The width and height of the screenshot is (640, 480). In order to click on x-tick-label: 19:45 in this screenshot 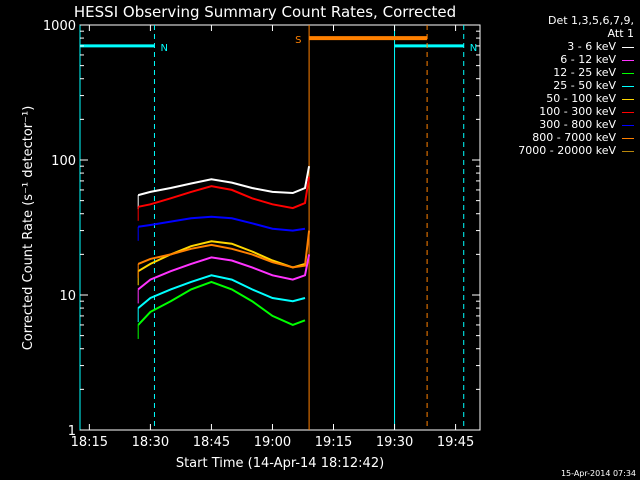, I will do `click(455, 442)`.